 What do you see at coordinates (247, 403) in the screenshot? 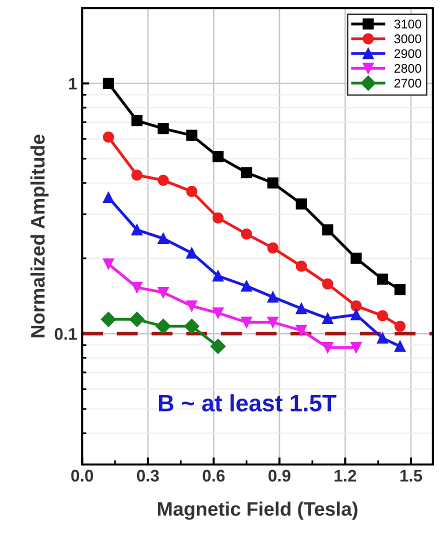
I see `annotation: B ~ at least 1.5T` at bounding box center [247, 403].